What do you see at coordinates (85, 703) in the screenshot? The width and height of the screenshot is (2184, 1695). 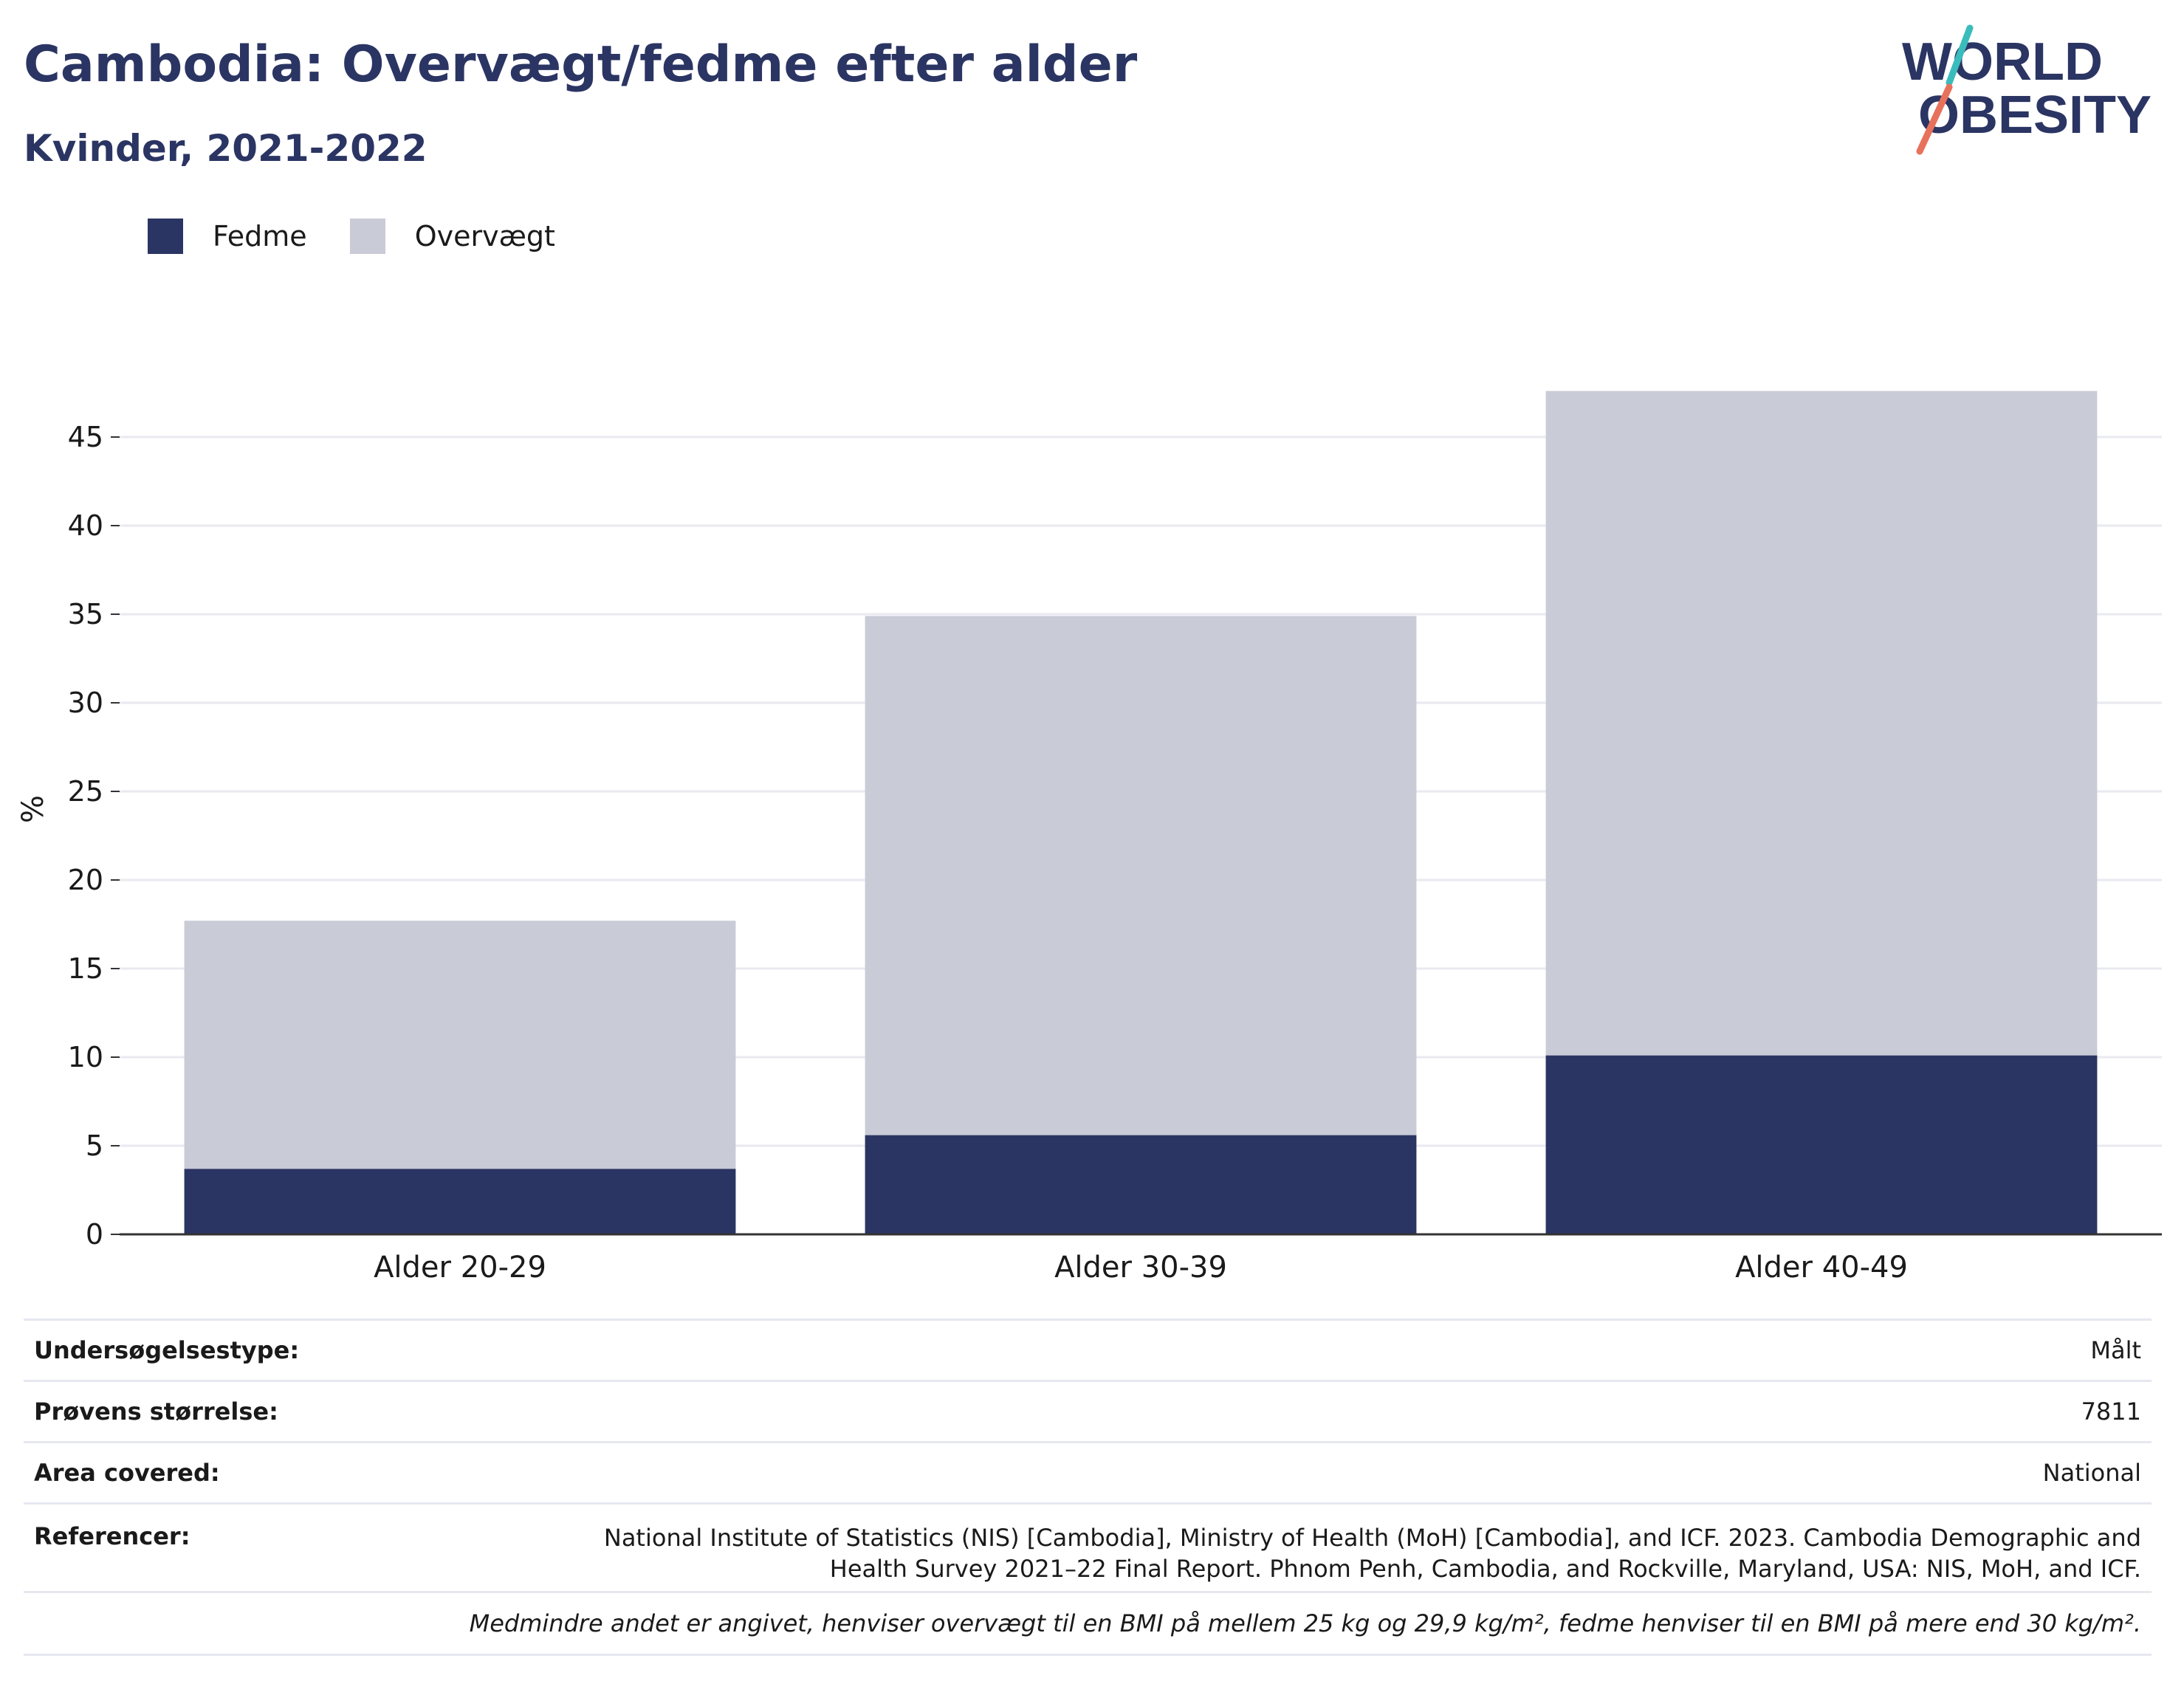 I see `y-tick-label: 30` at bounding box center [85, 703].